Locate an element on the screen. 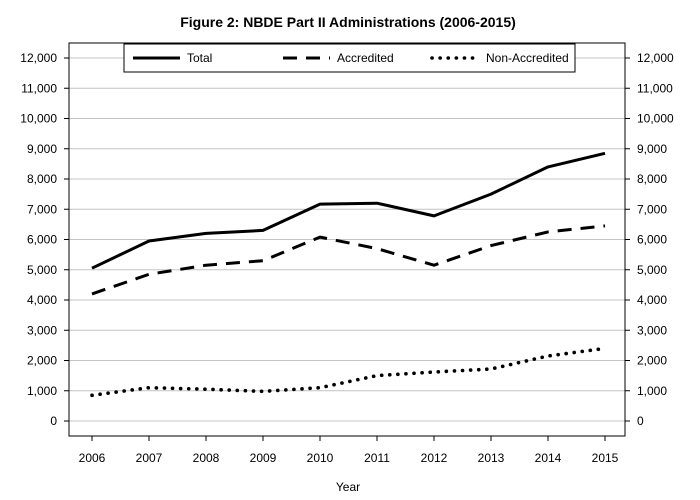  x-tick-label: 2007 is located at coordinates (149, 458).